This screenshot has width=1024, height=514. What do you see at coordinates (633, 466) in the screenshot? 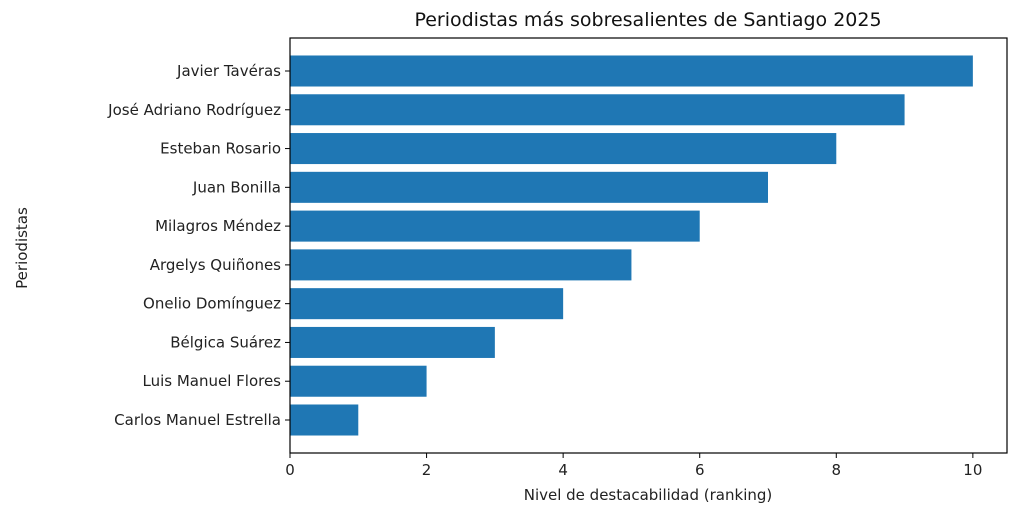
I see `x-ticks: 0 2 4 6 8 10` at bounding box center [633, 466].